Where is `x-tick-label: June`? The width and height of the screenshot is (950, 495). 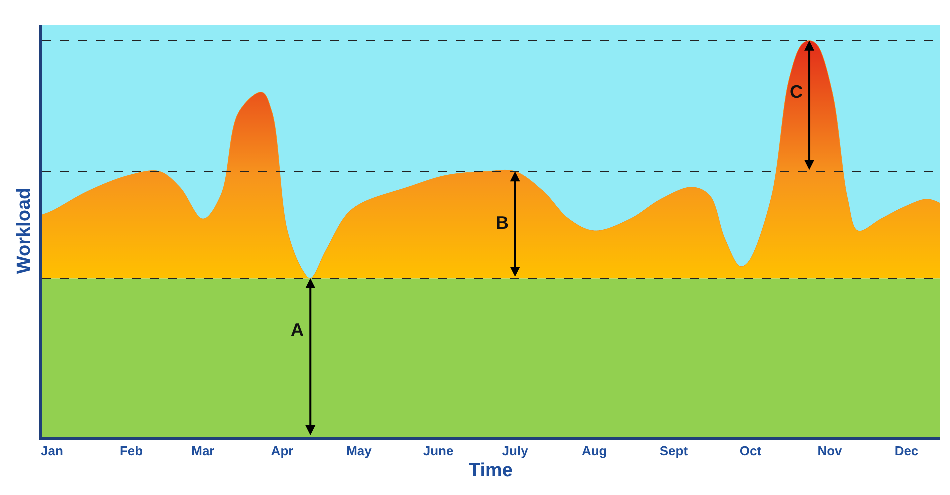 x-tick-label: June is located at coordinates (438, 451).